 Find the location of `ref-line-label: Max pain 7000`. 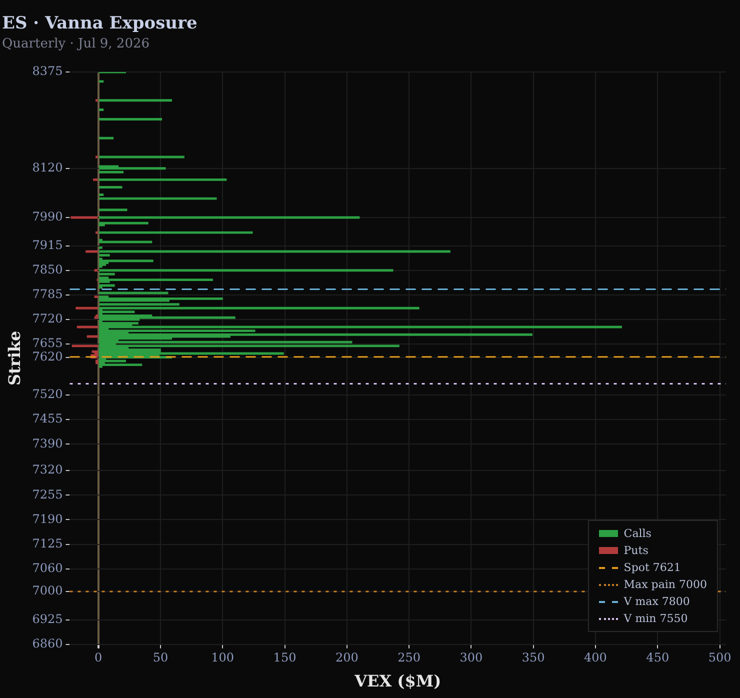

ref-line-label: Max pain 7000 is located at coordinates (665, 584).